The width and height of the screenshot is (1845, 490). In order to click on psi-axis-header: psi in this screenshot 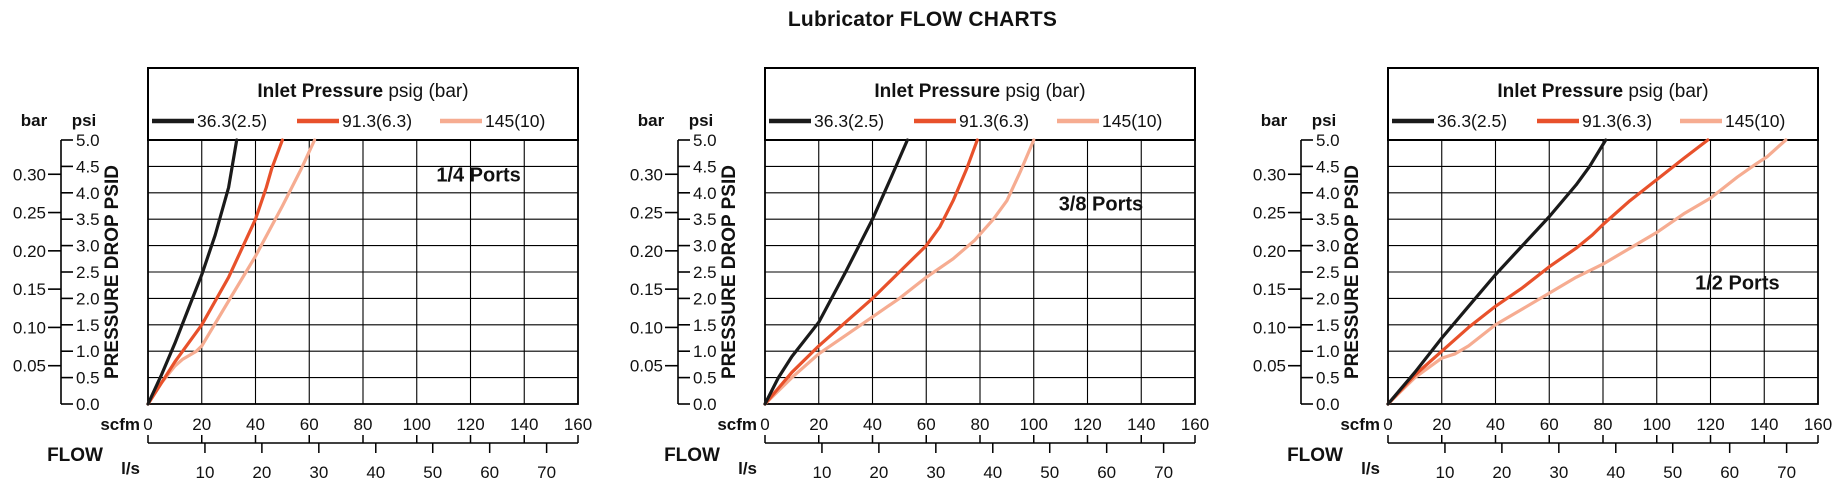, I will do `click(1324, 120)`.